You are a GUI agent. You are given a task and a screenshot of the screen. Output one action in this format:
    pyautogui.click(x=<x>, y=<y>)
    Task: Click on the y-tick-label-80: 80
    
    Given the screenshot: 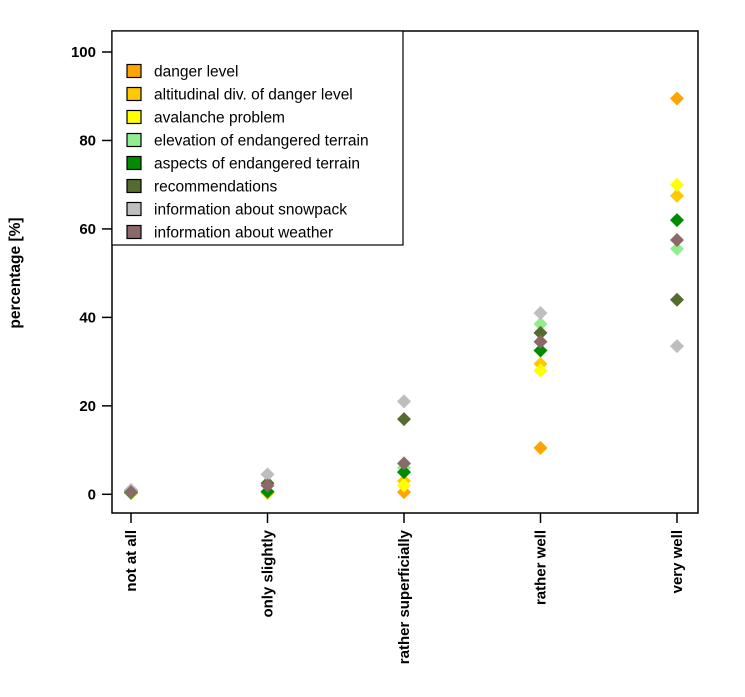 What is the action you would take?
    pyautogui.click(x=87, y=140)
    